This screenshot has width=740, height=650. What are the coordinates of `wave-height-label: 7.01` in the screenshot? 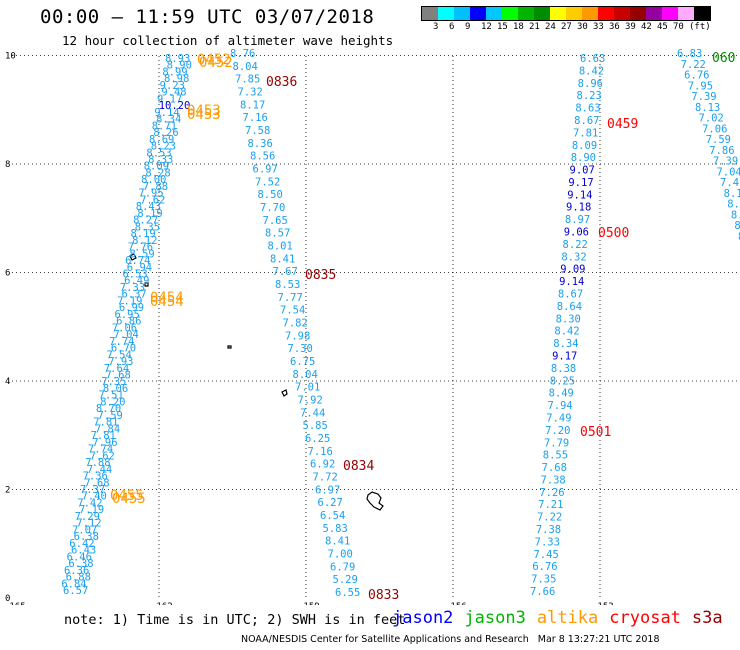 It's located at (307, 388).